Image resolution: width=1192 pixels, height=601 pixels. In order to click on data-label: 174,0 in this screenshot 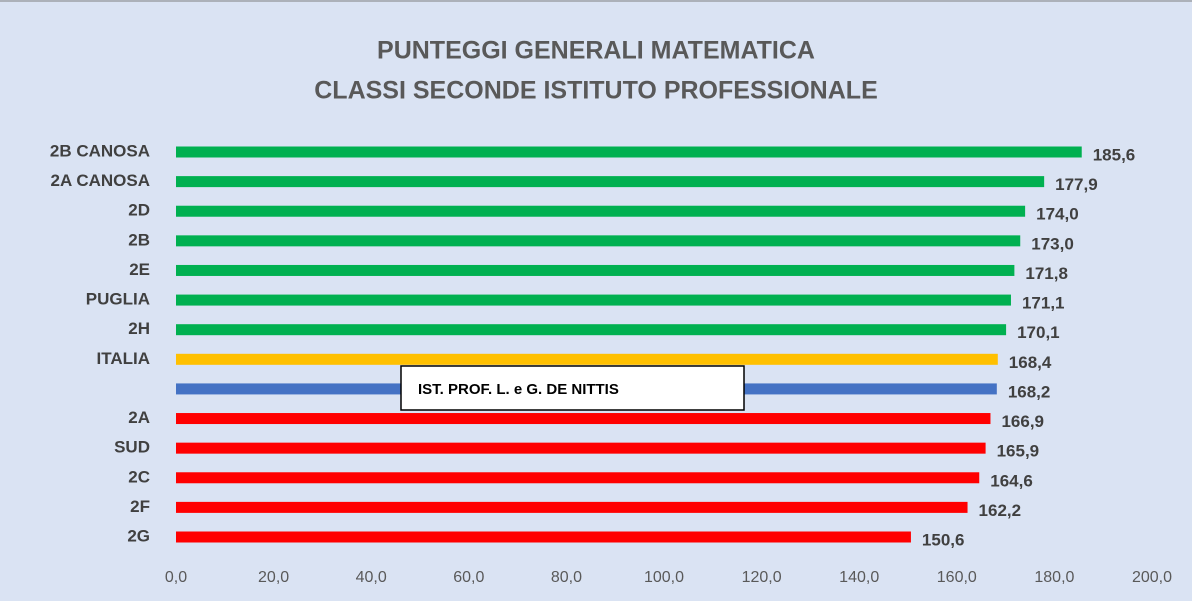, I will do `click(1057, 214)`.